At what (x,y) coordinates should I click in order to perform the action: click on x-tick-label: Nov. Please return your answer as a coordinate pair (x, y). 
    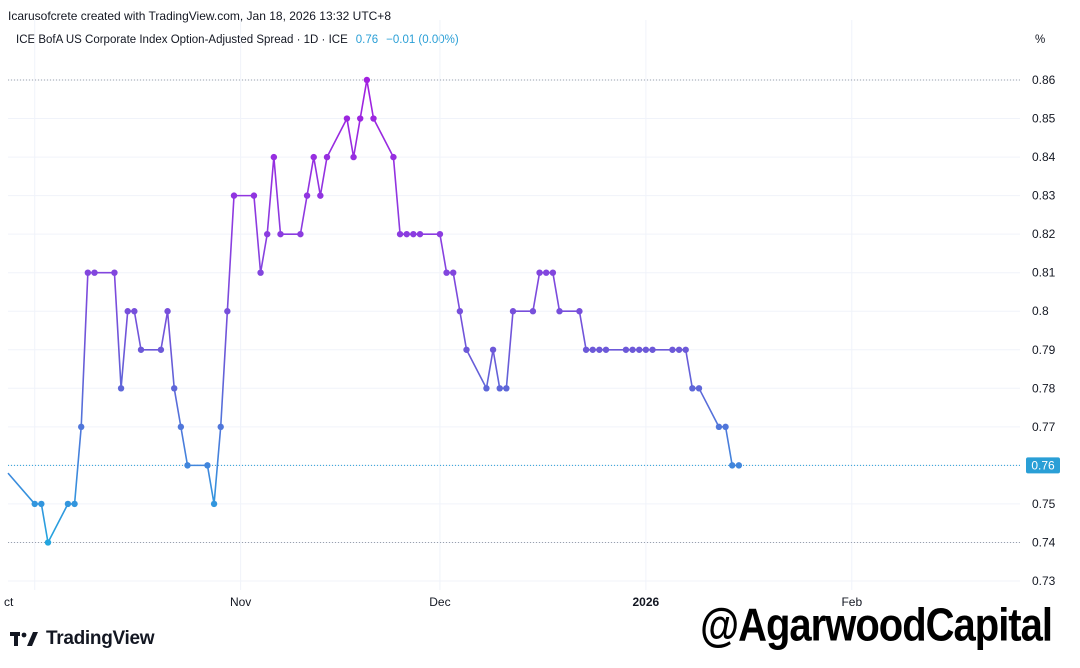
    Looking at the image, I should click on (240, 602).